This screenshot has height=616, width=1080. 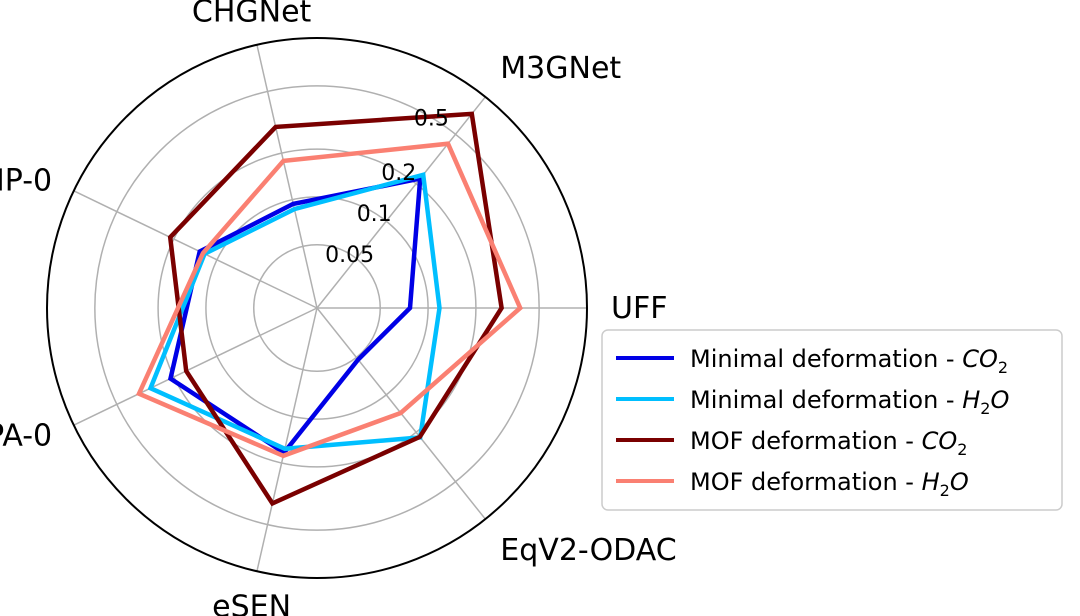 I want to click on axis-label-chgnet: CHGNet, so click(x=252, y=14).